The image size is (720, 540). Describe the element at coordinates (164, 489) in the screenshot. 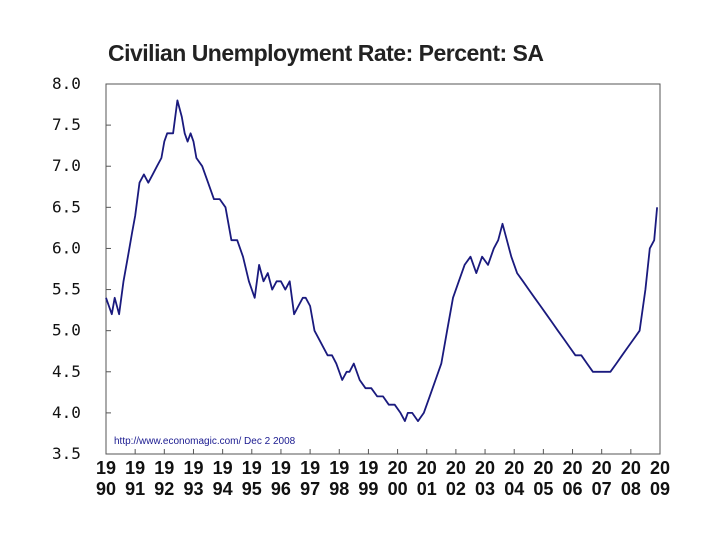

I see `x-tick-label-bottom: 92` at that location.